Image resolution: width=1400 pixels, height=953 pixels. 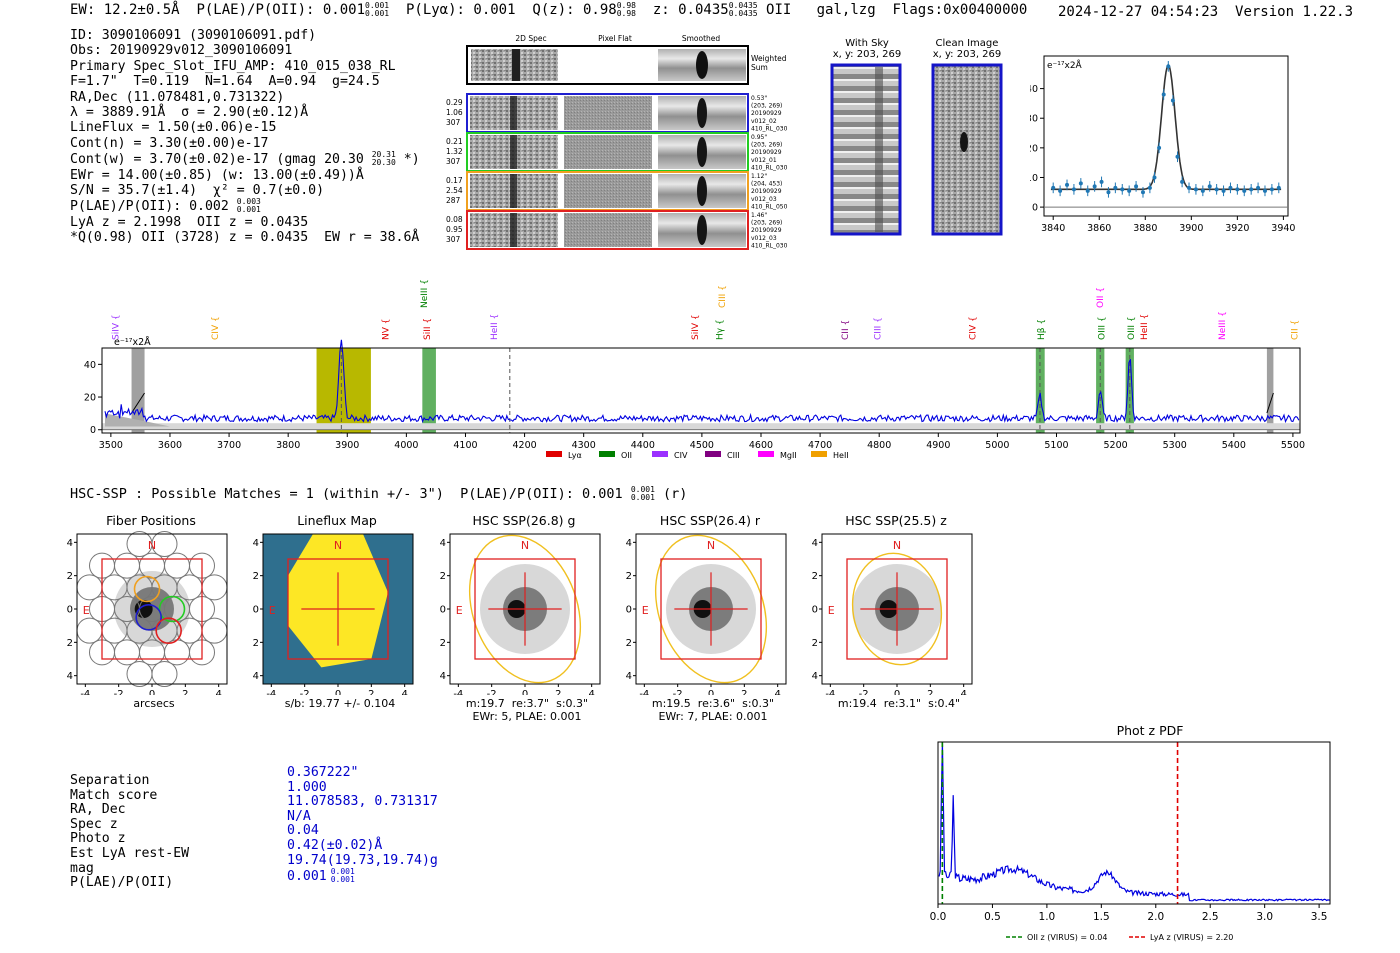 I want to click on pdf-xtick-label: 1.0, so click(x=1047, y=917).